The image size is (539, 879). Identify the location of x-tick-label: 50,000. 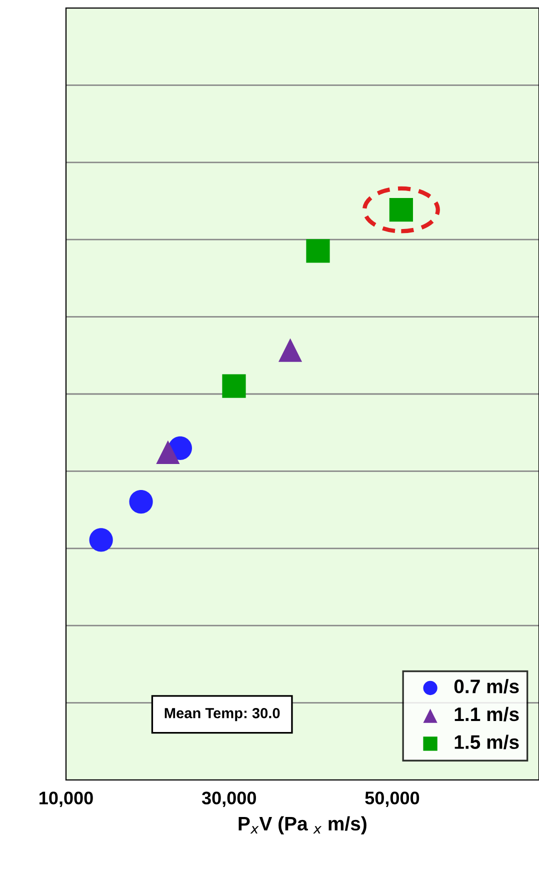
(392, 799).